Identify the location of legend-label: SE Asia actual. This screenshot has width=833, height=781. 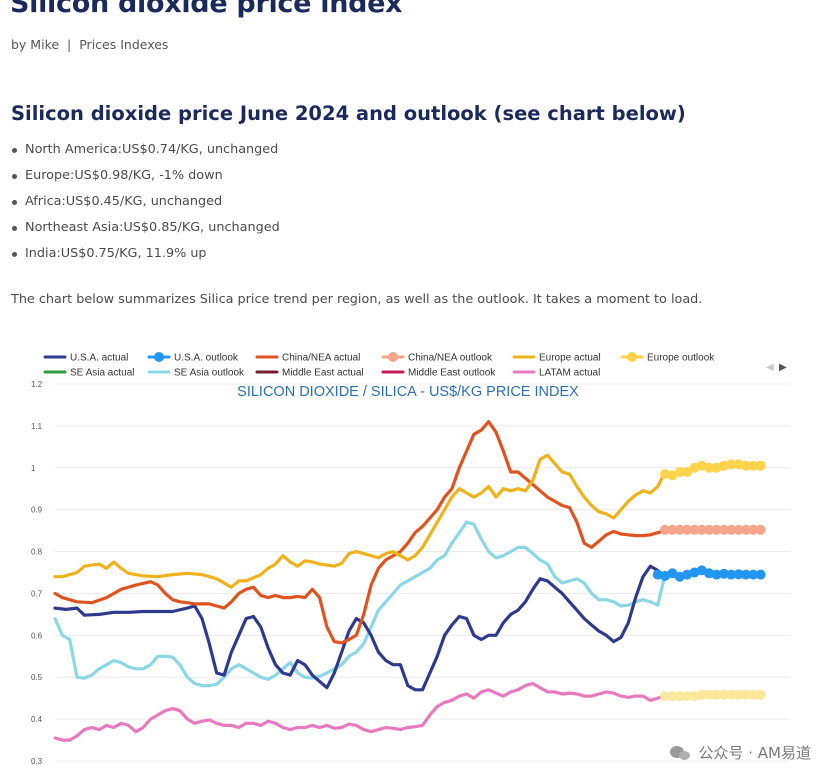
(102, 373).